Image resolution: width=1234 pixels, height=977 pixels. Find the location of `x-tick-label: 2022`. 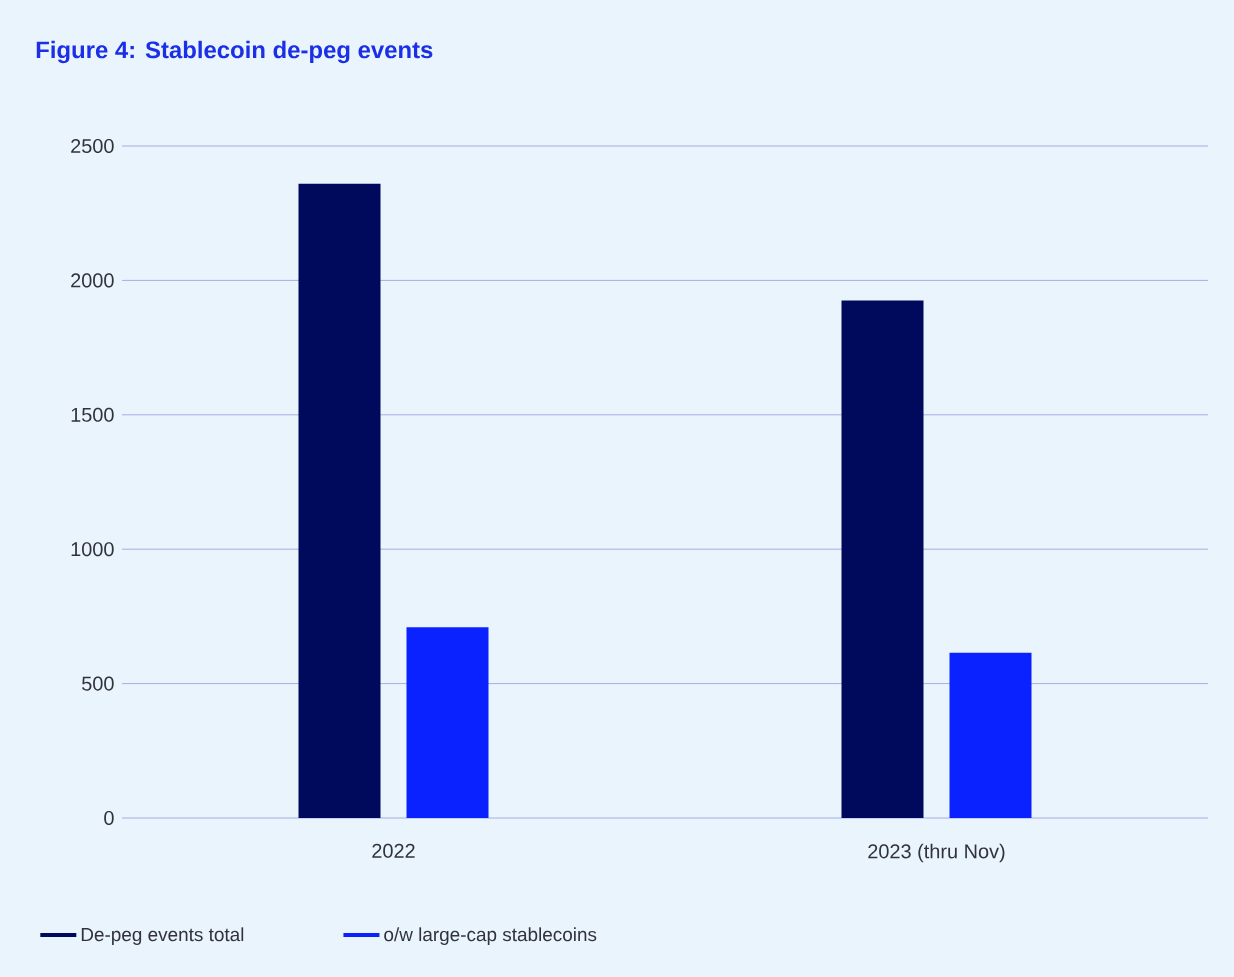

x-tick-label: 2022 is located at coordinates (393, 850).